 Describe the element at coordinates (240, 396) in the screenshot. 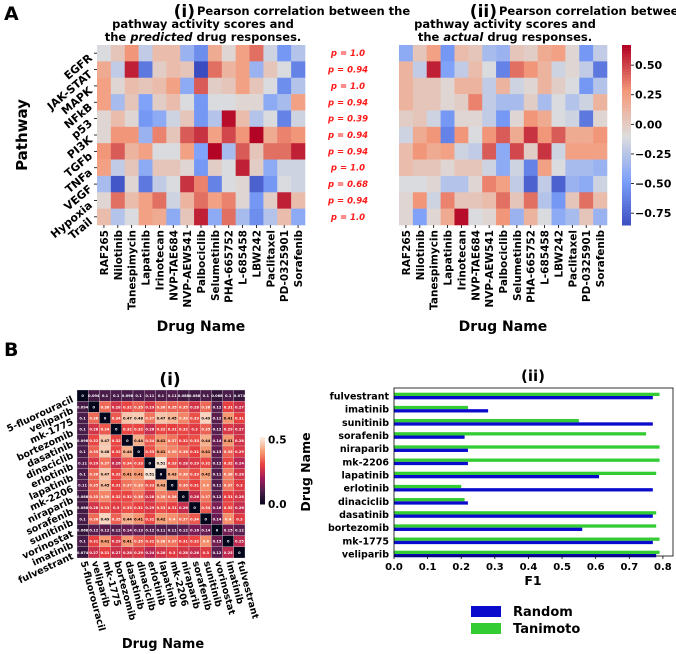

I see `cell-value: 0.074` at that location.